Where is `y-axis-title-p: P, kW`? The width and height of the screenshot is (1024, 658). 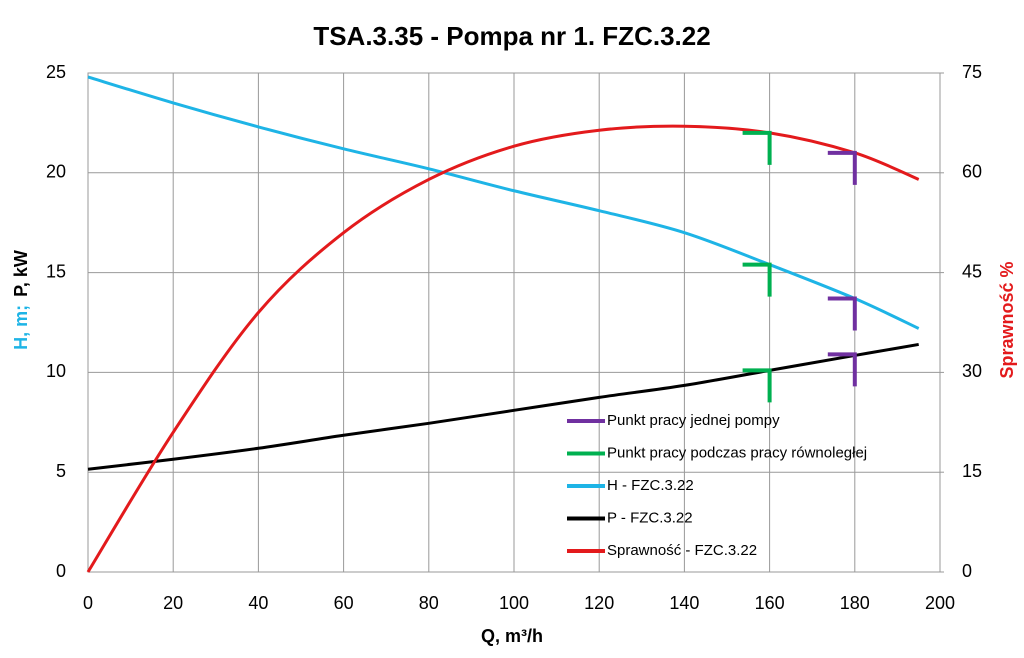
y-axis-title-p: P, kW is located at coordinates (21, 273).